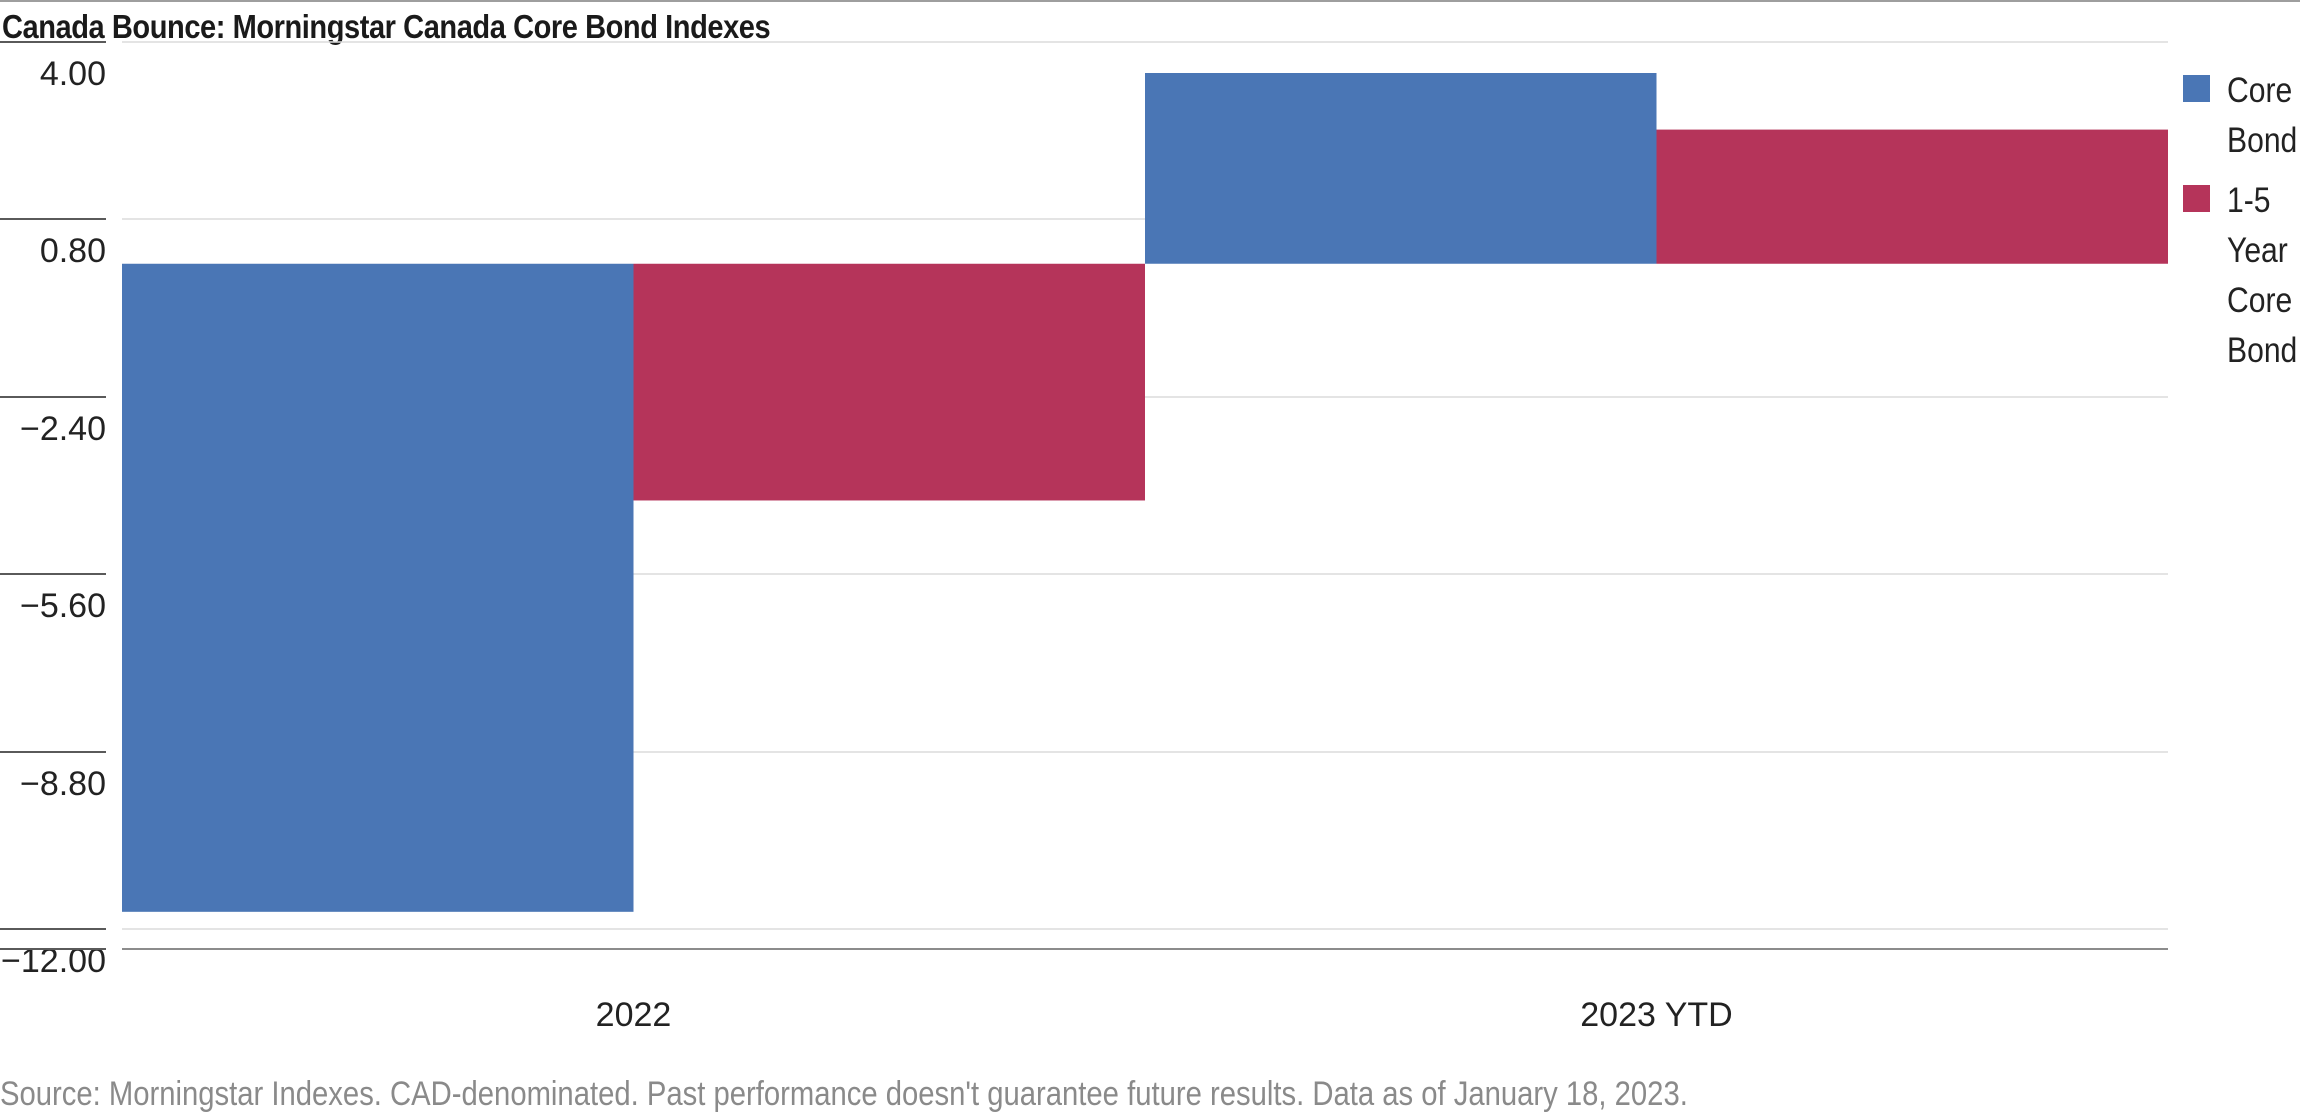 Image resolution: width=2300 pixels, height=1117 pixels. I want to click on bar-core-bond-2023-ytd, so click(1401, 168).